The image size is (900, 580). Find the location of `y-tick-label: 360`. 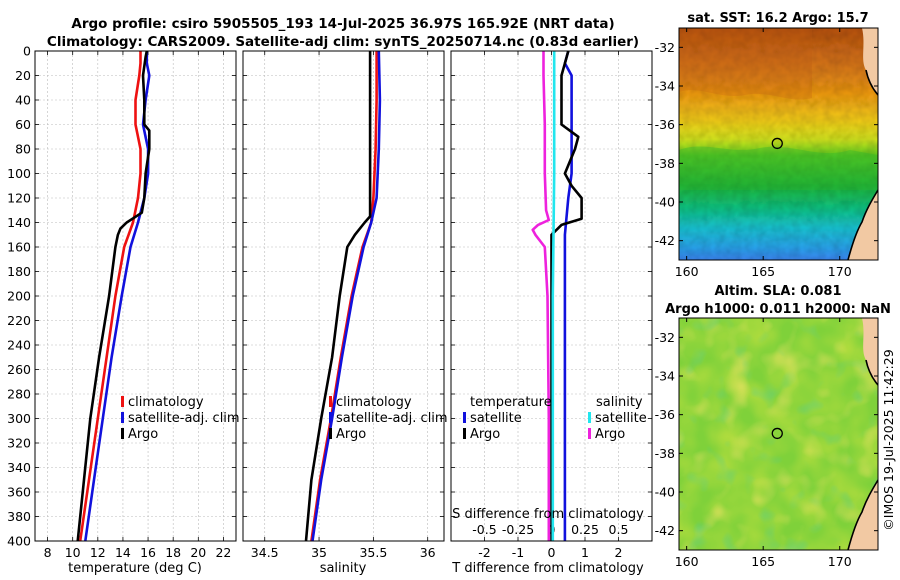

y-tick-label: 360 is located at coordinates (19, 492).